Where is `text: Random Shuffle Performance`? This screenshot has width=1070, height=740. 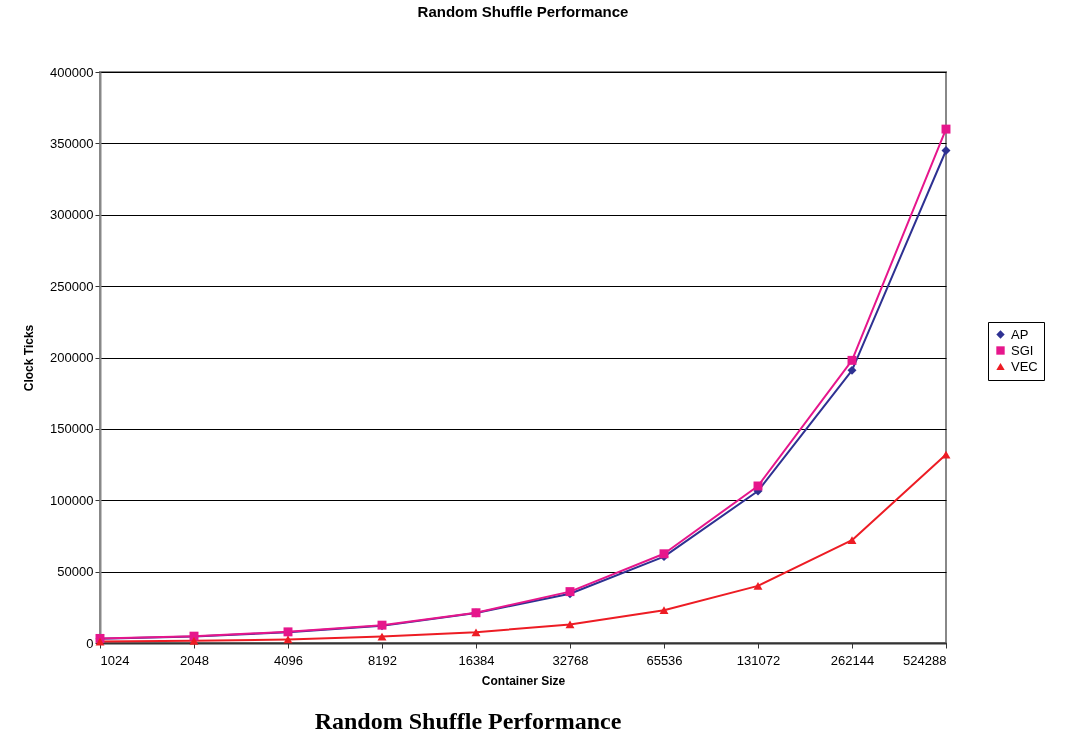 text: Random Shuffle Performance is located at coordinates (468, 721).